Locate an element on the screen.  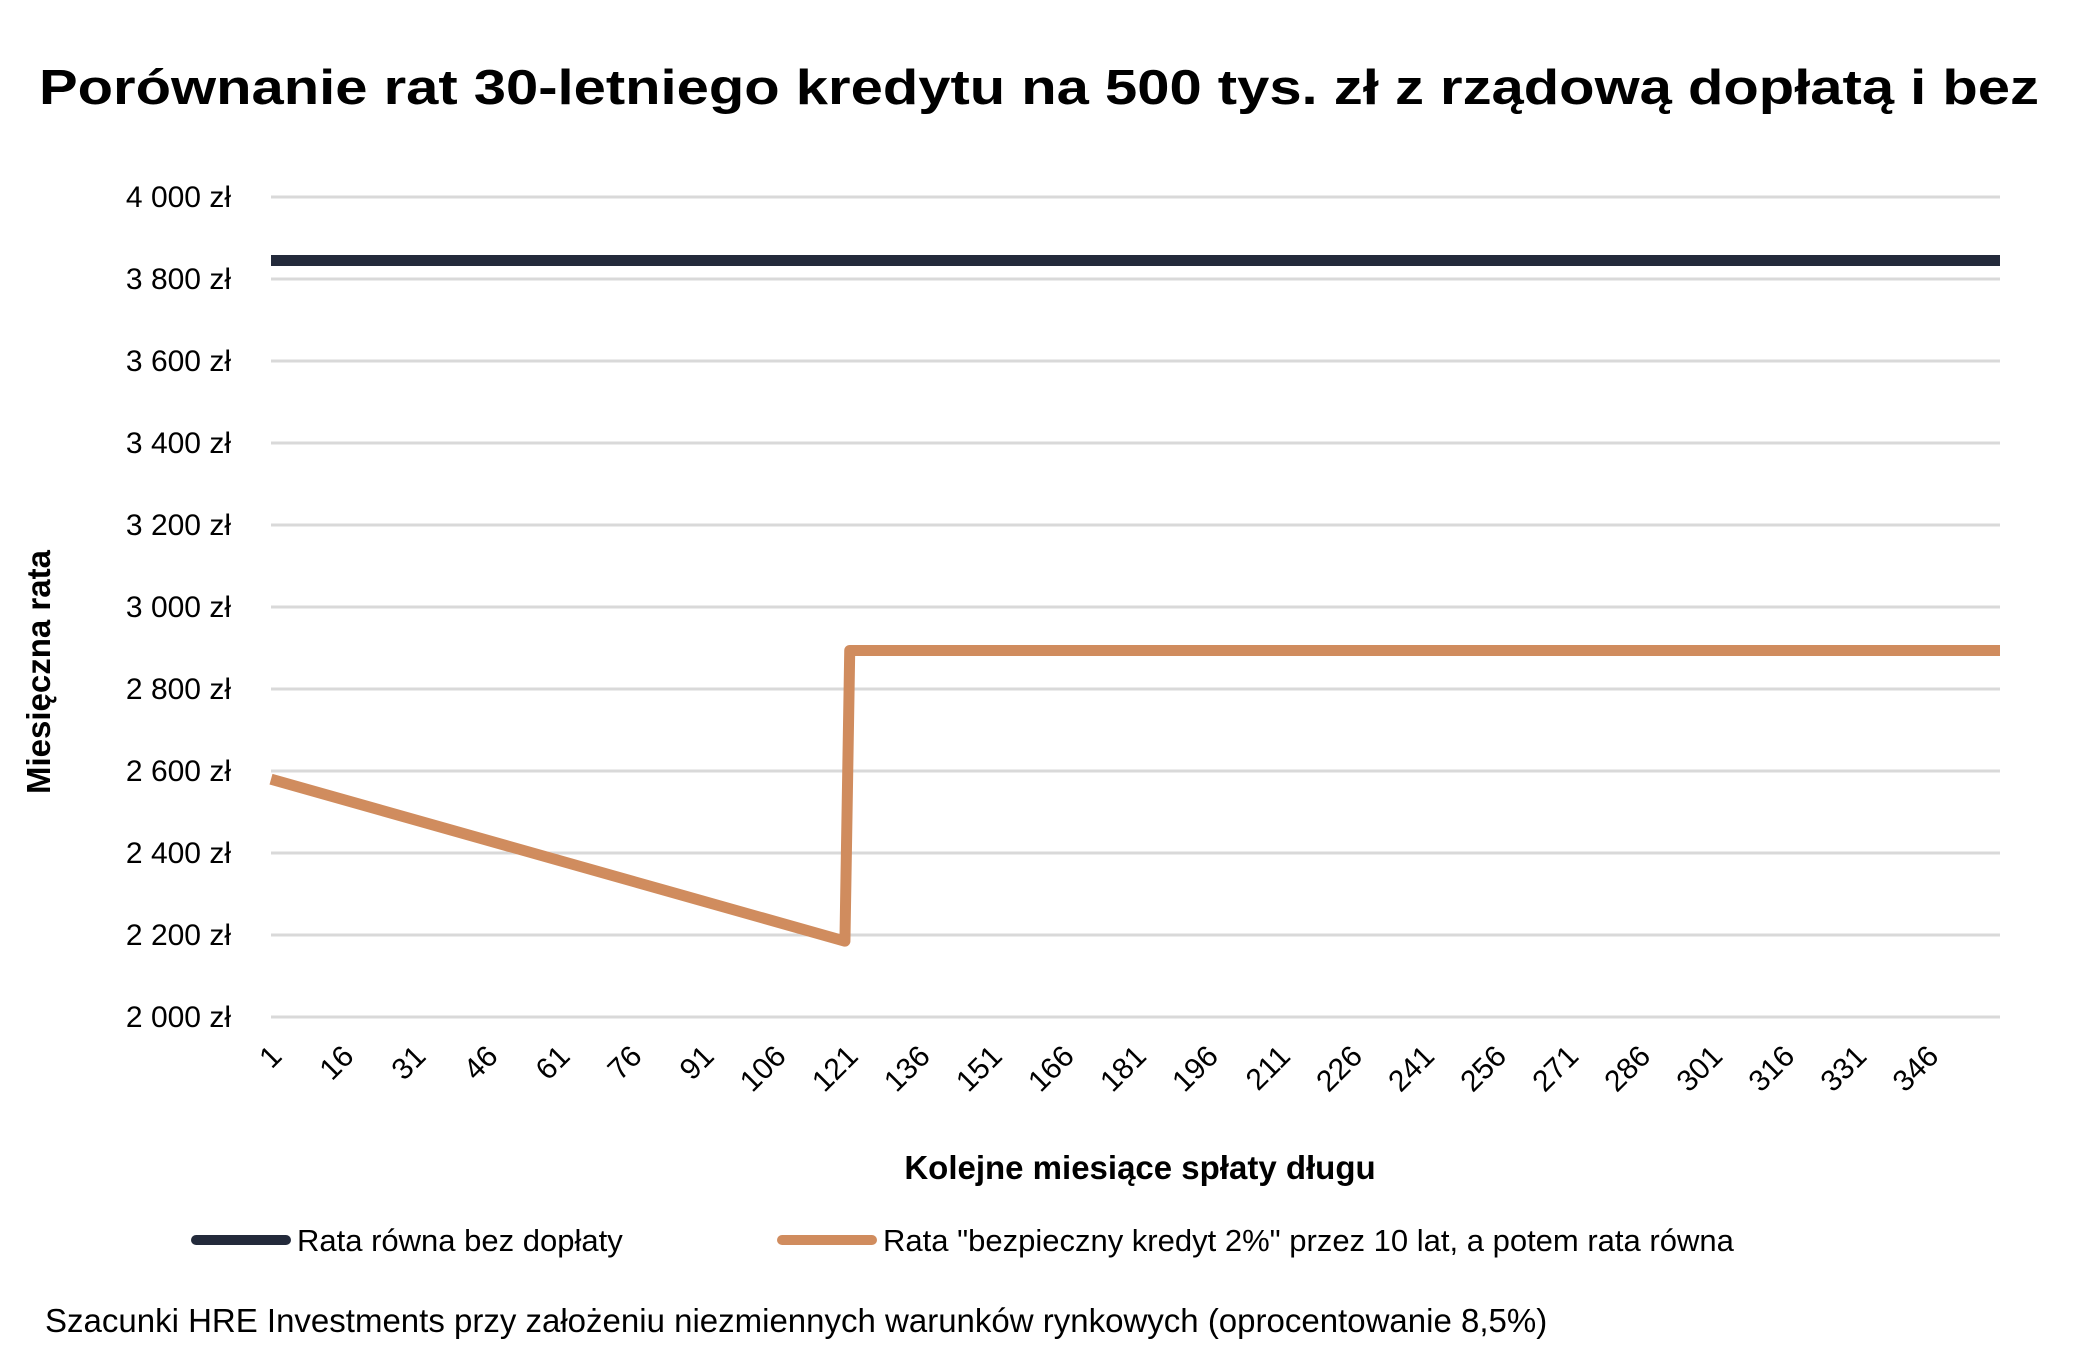
y-tick-label: 3 600 zł is located at coordinates (178, 361).